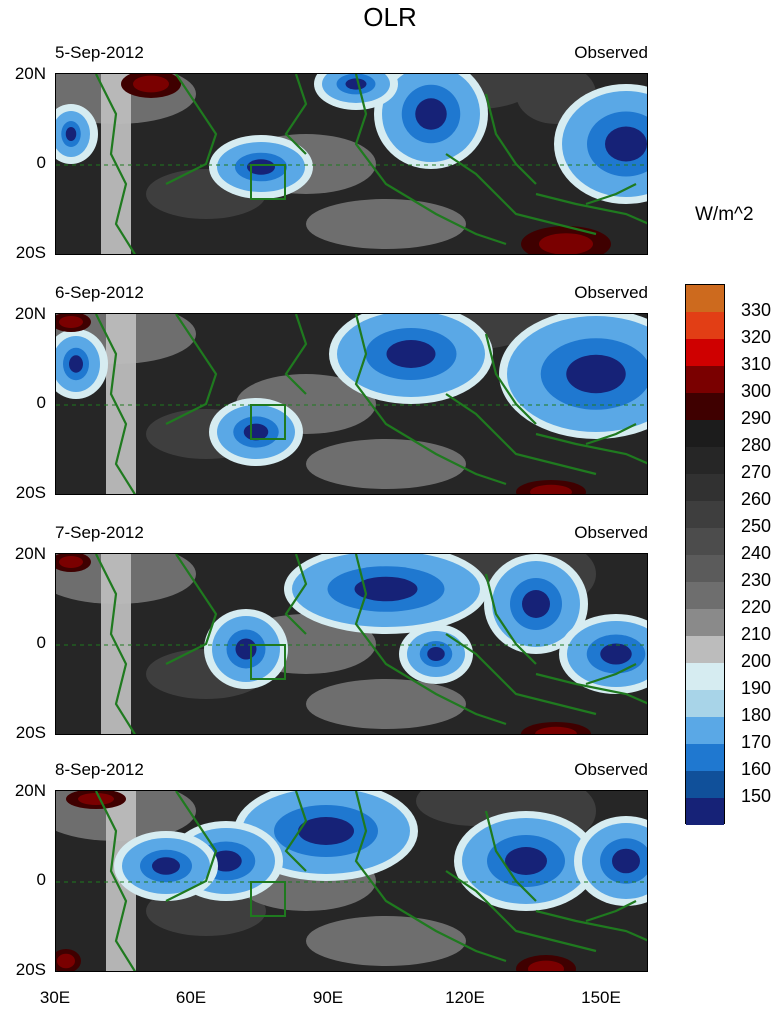 The image size is (780, 1012). I want to click on colorbar, so click(705, 554).